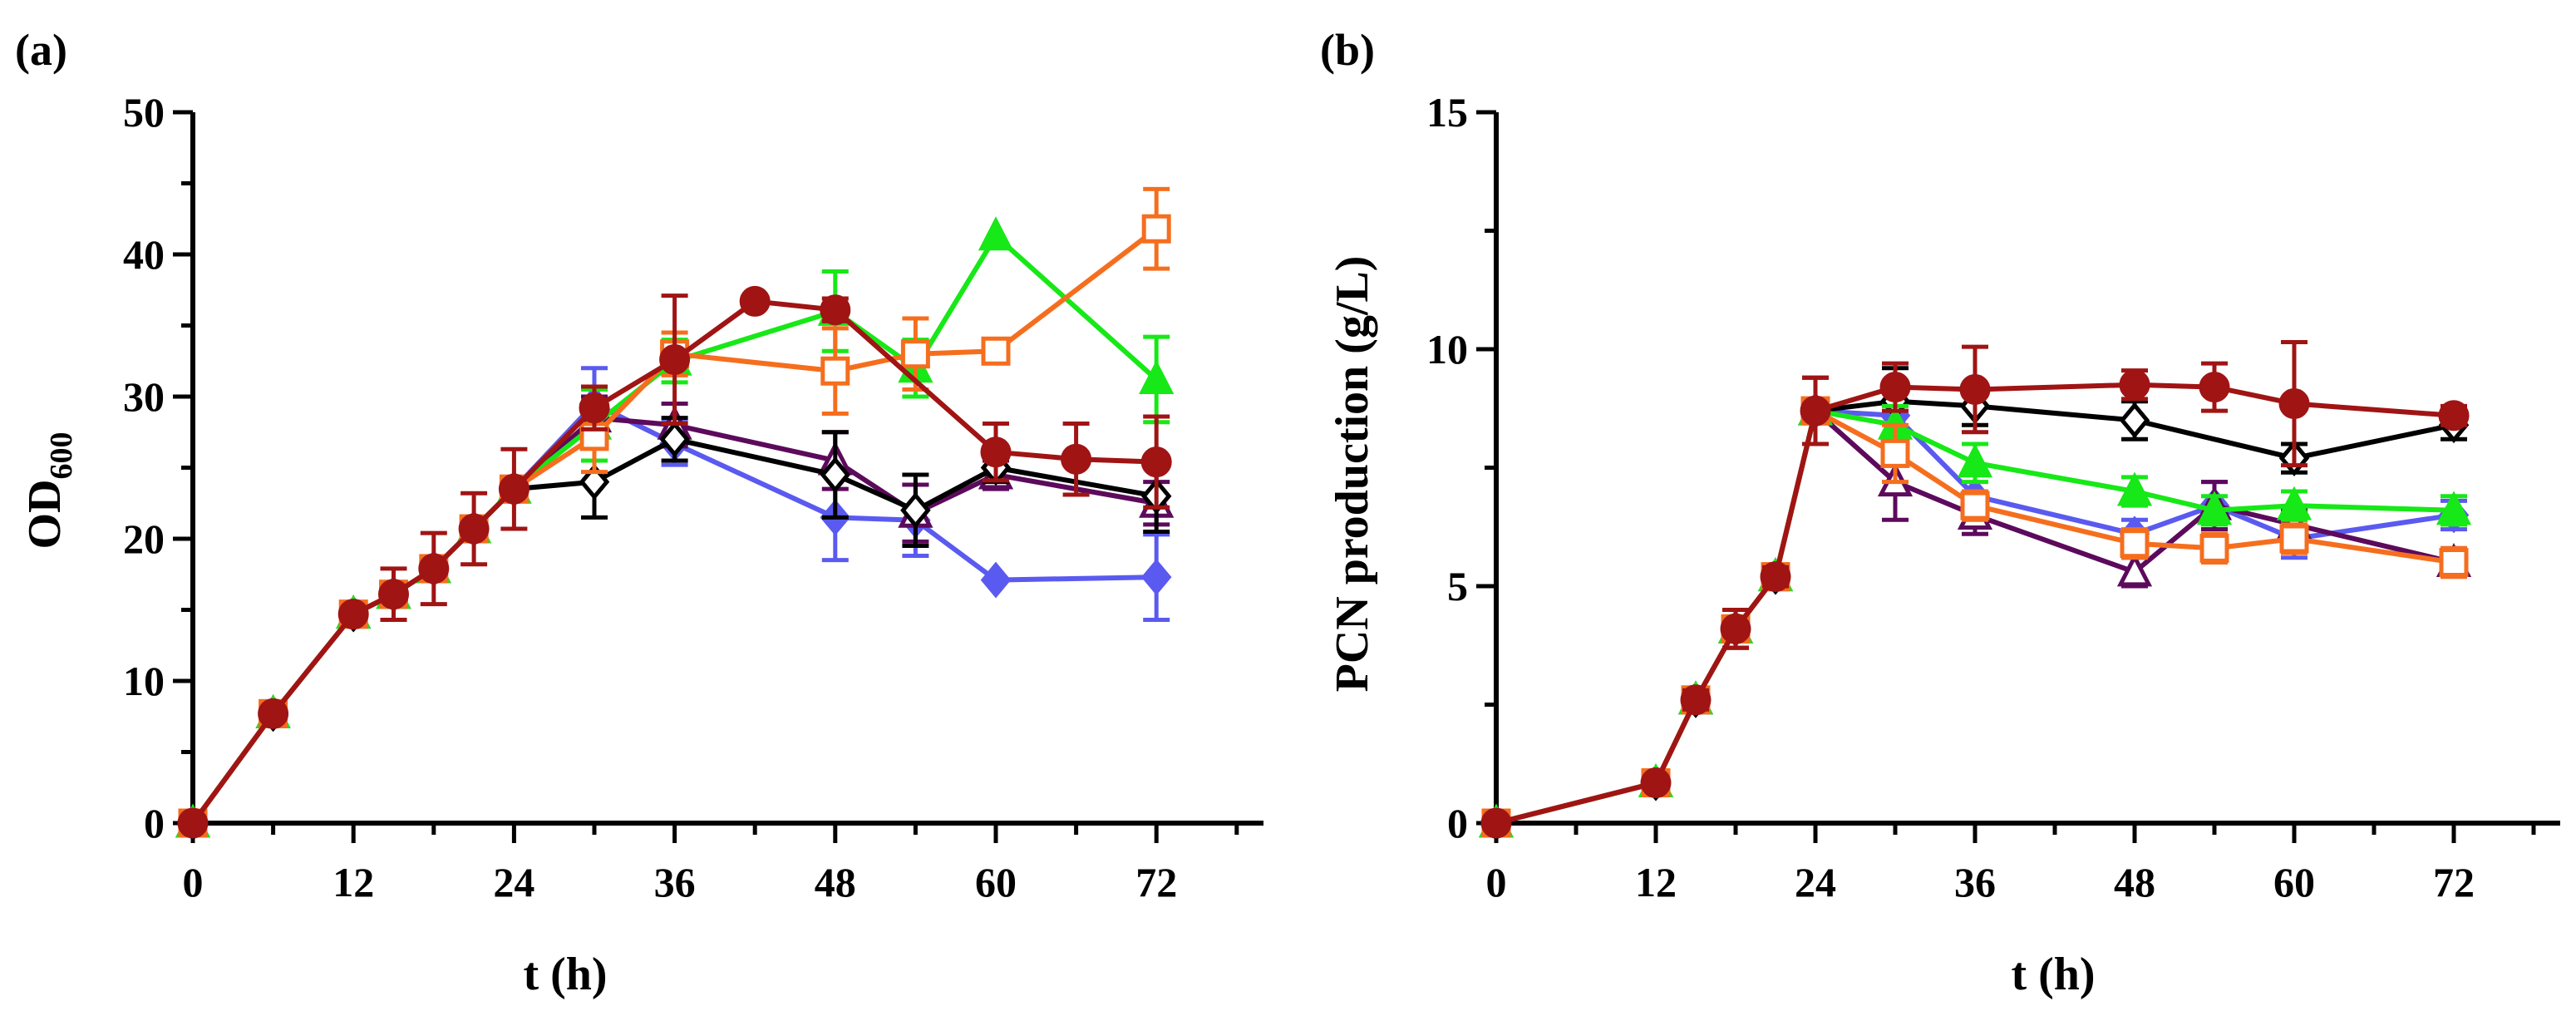 The image size is (2576, 1016). What do you see at coordinates (144, 112) in the screenshot?
I see `y-tick-label: 50` at bounding box center [144, 112].